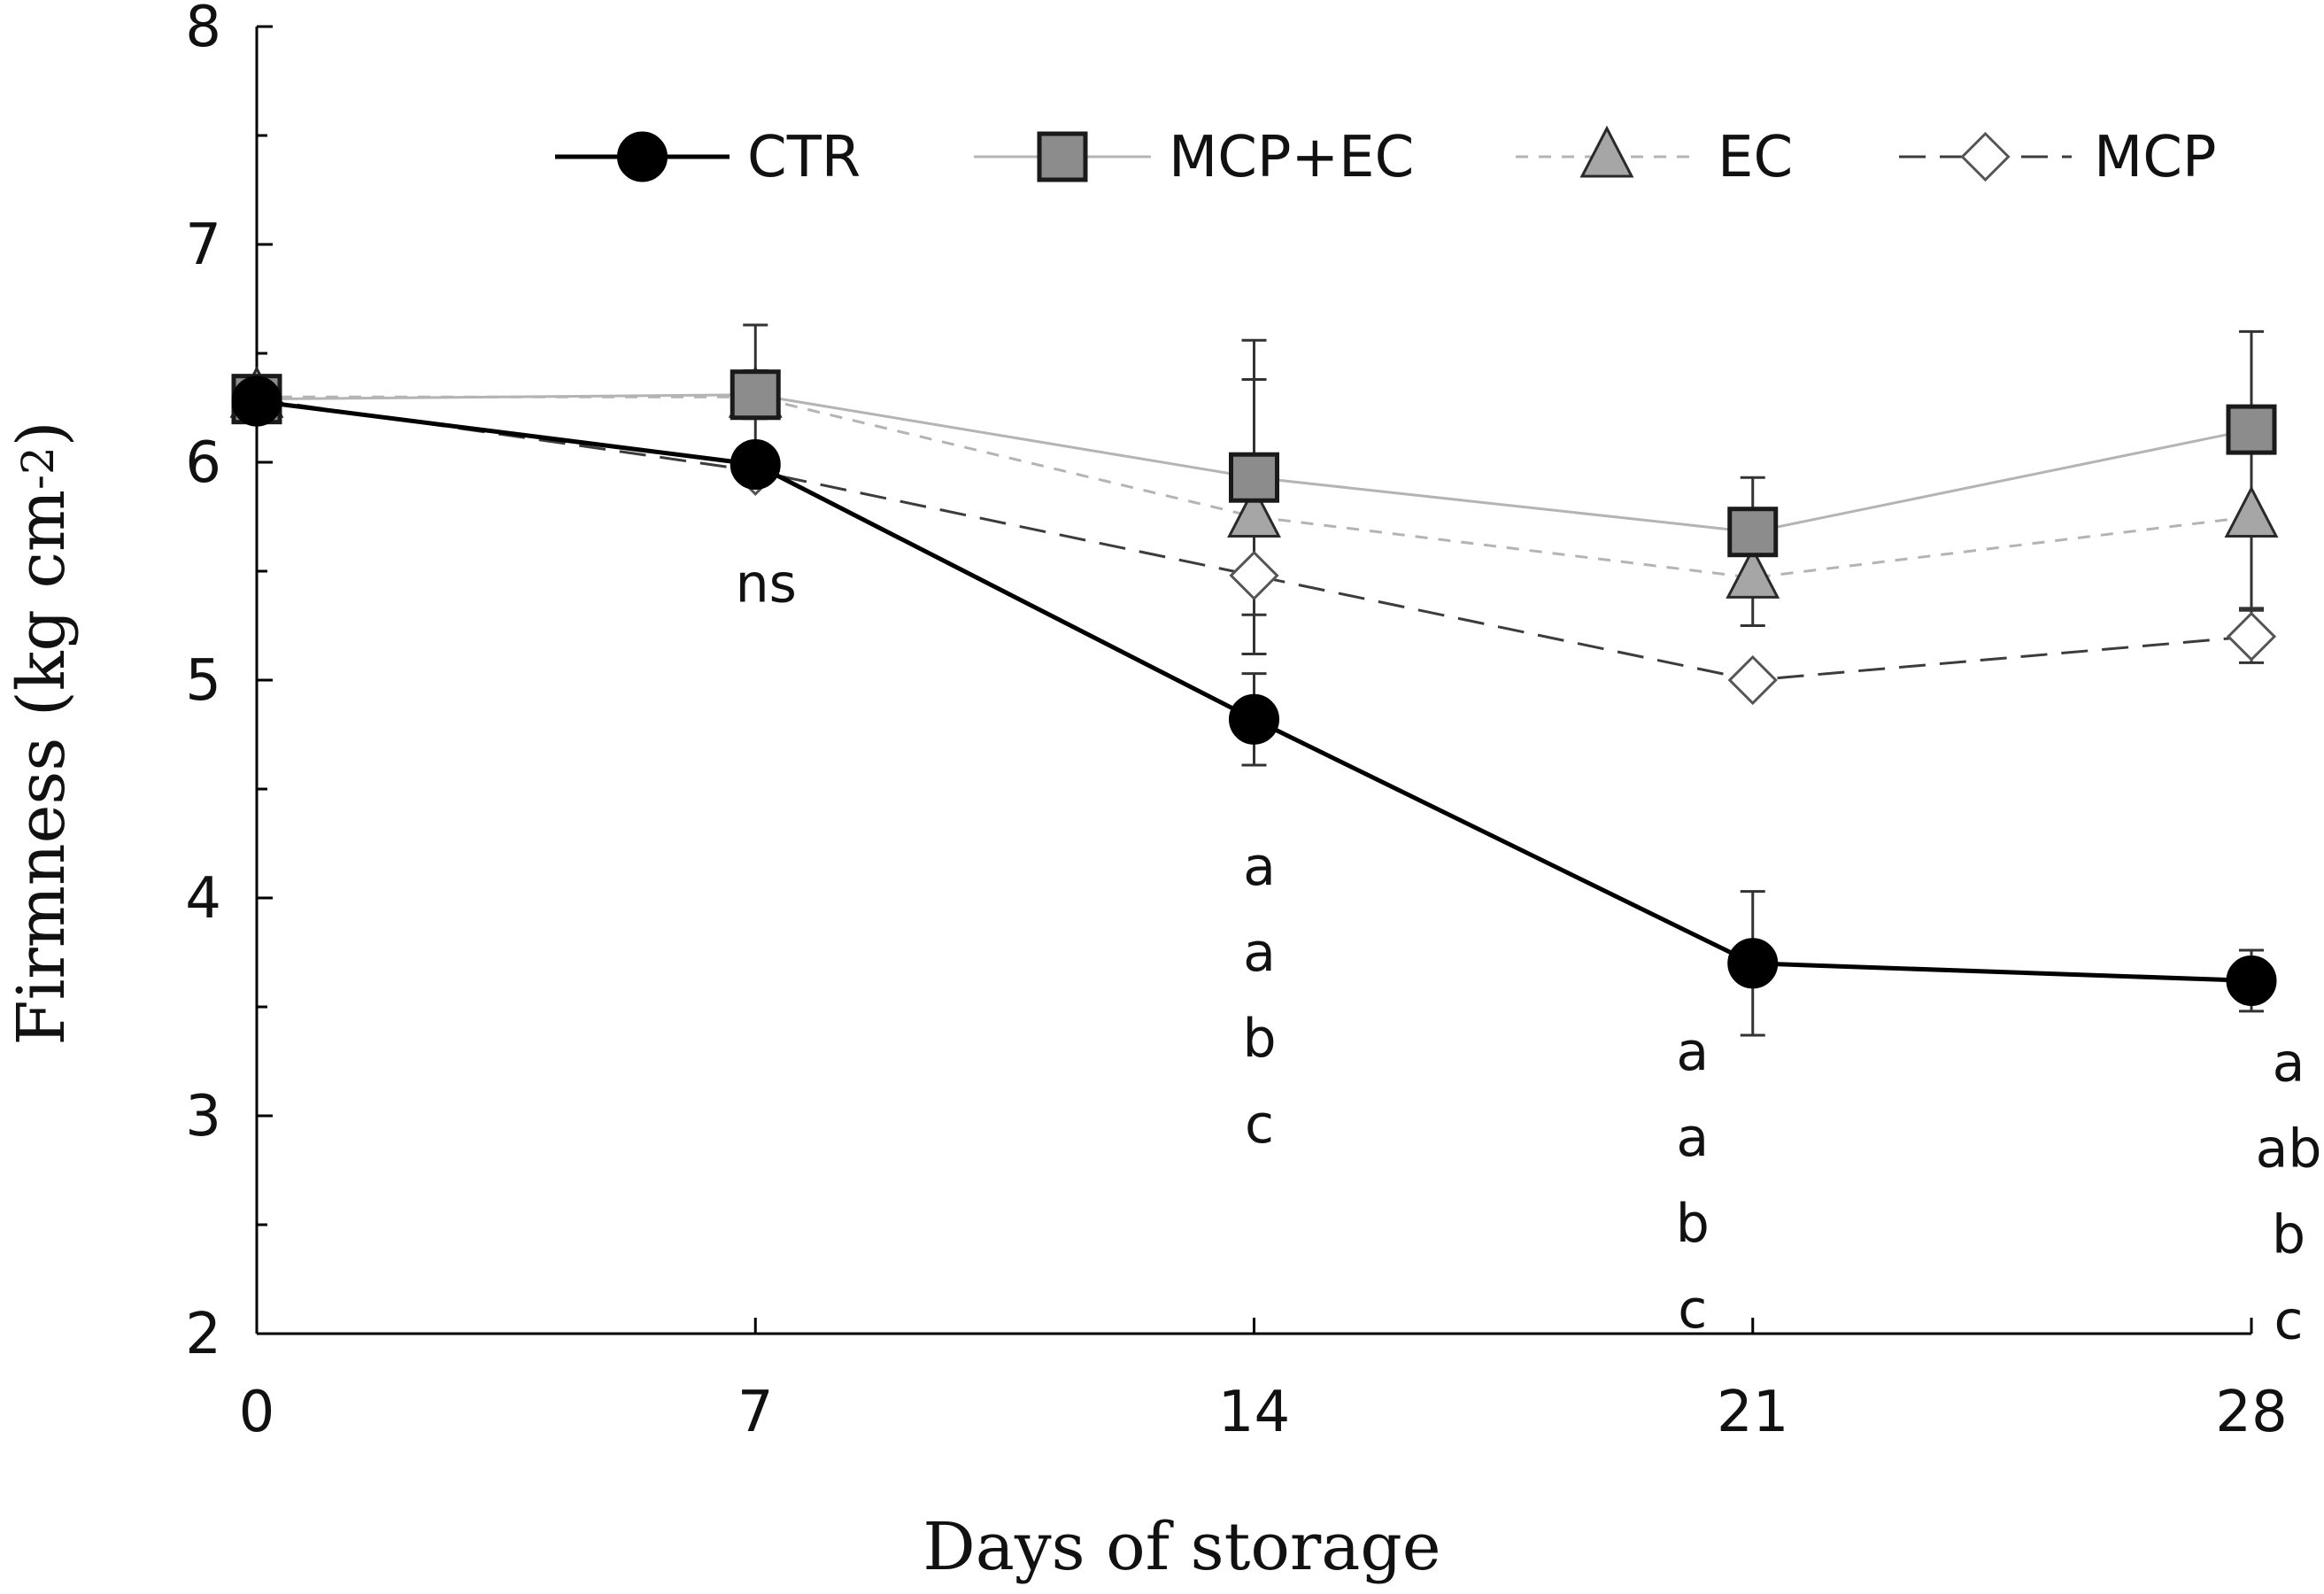 Image resolution: width=2324 pixels, height=1594 pixels. What do you see at coordinates (1181, 1547) in the screenshot?
I see `x-axis-title: Days of storage` at bounding box center [1181, 1547].